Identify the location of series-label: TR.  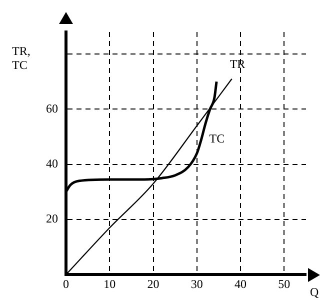
(238, 64).